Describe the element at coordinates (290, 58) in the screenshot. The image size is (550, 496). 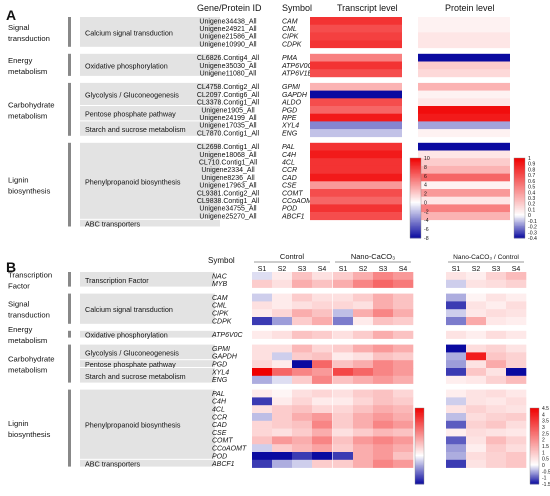
I see `panel-a-symbol: PMA` at that location.